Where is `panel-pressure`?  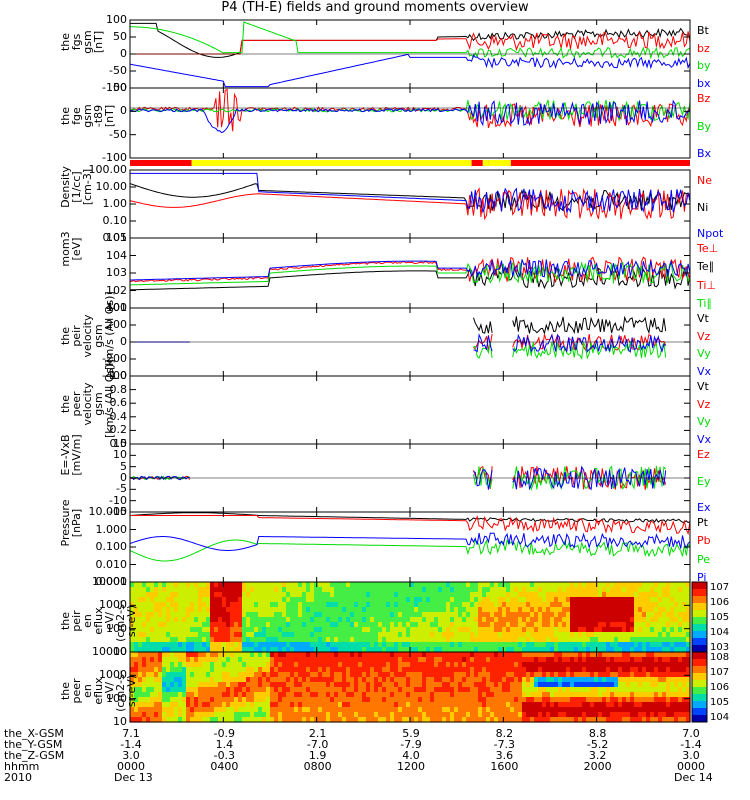
panel-pressure is located at coordinates (410, 547).